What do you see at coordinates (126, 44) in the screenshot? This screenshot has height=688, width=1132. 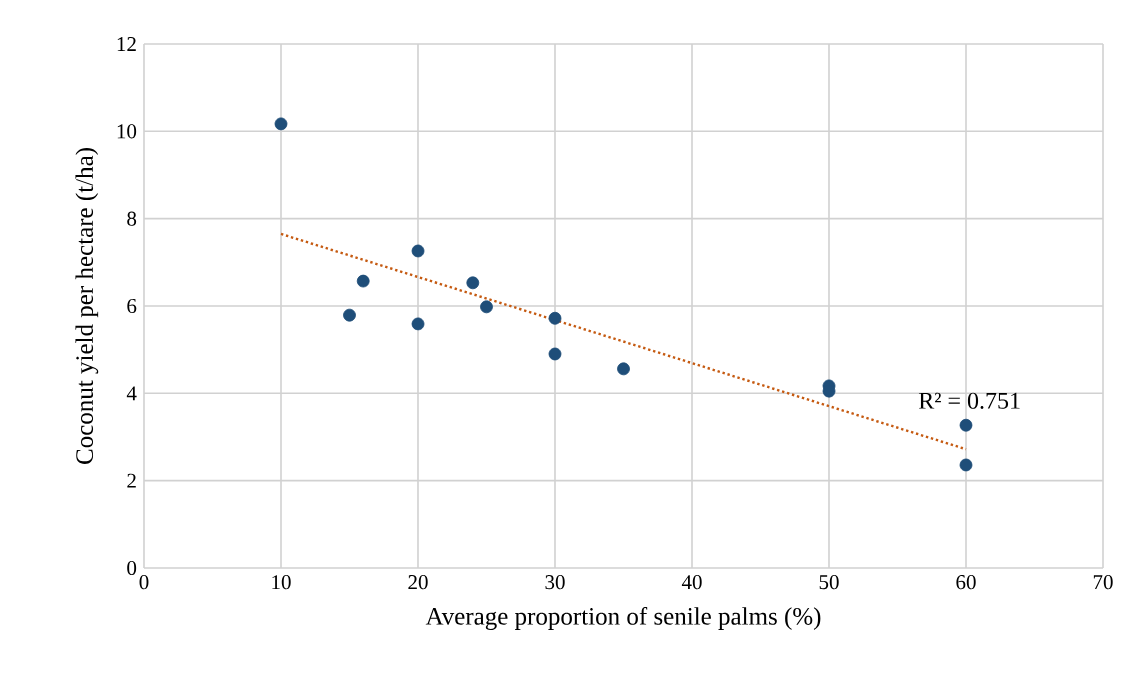 I see `y-tick-label: 12` at bounding box center [126, 44].